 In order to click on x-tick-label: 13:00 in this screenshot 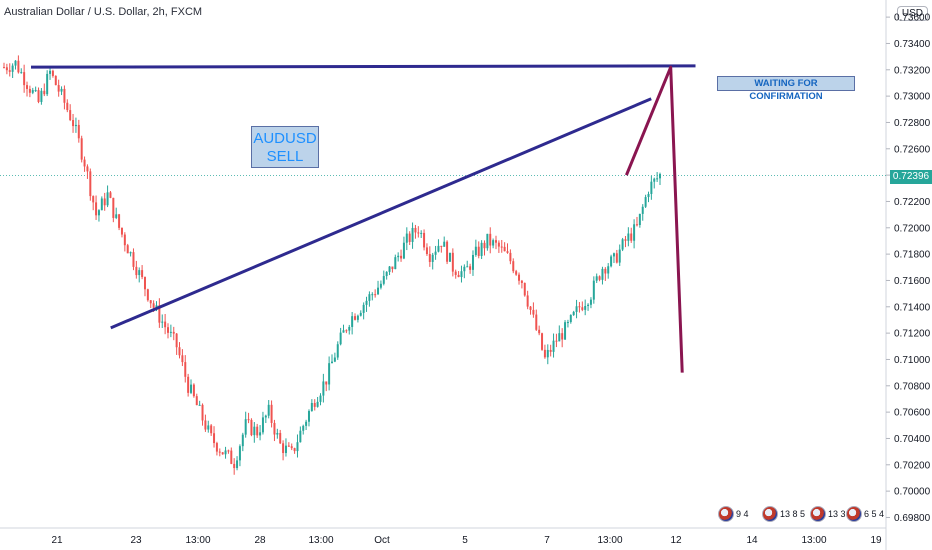, I will do `click(197, 540)`.